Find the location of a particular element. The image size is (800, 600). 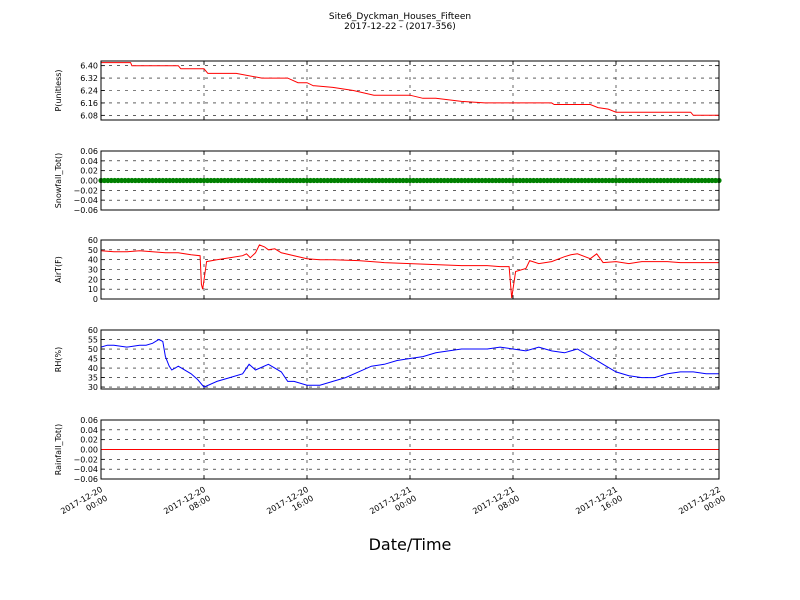

x-tick-label: 2017-12-2016:00 is located at coordinates (290, 505).